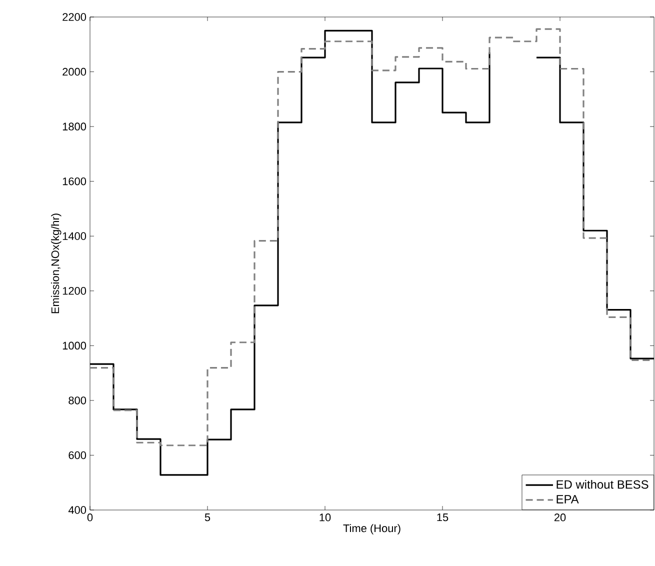 The height and width of the screenshot is (566, 655). I want to click on y-tick-label: 600, so click(77, 455).